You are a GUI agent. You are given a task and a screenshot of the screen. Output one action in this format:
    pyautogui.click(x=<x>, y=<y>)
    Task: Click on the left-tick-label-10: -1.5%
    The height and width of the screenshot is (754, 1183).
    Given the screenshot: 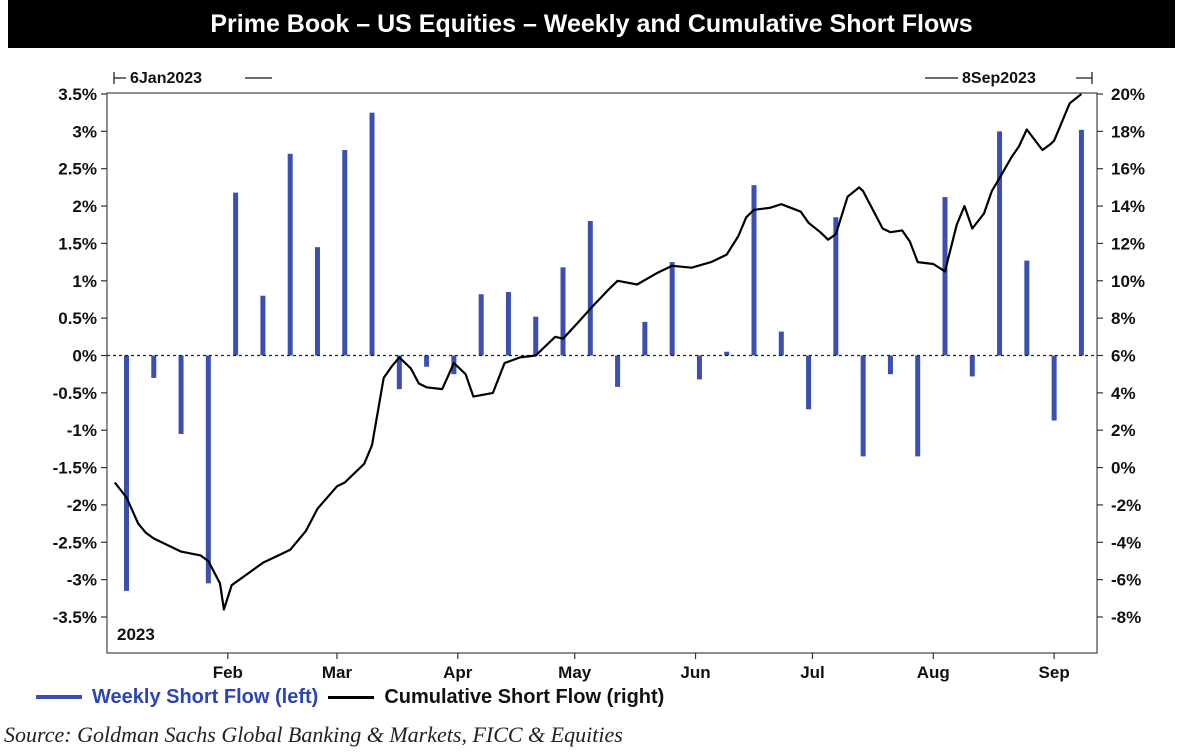 What is the action you would take?
    pyautogui.click(x=75, y=468)
    